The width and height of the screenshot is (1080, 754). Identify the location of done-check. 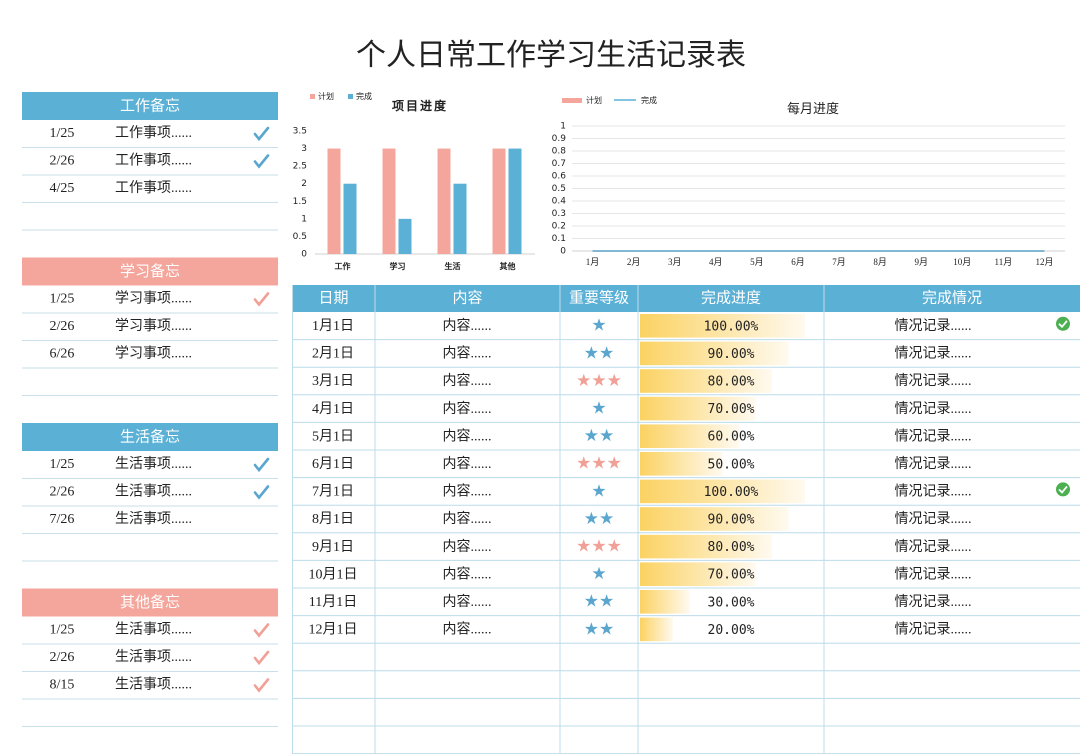
(1063, 489).